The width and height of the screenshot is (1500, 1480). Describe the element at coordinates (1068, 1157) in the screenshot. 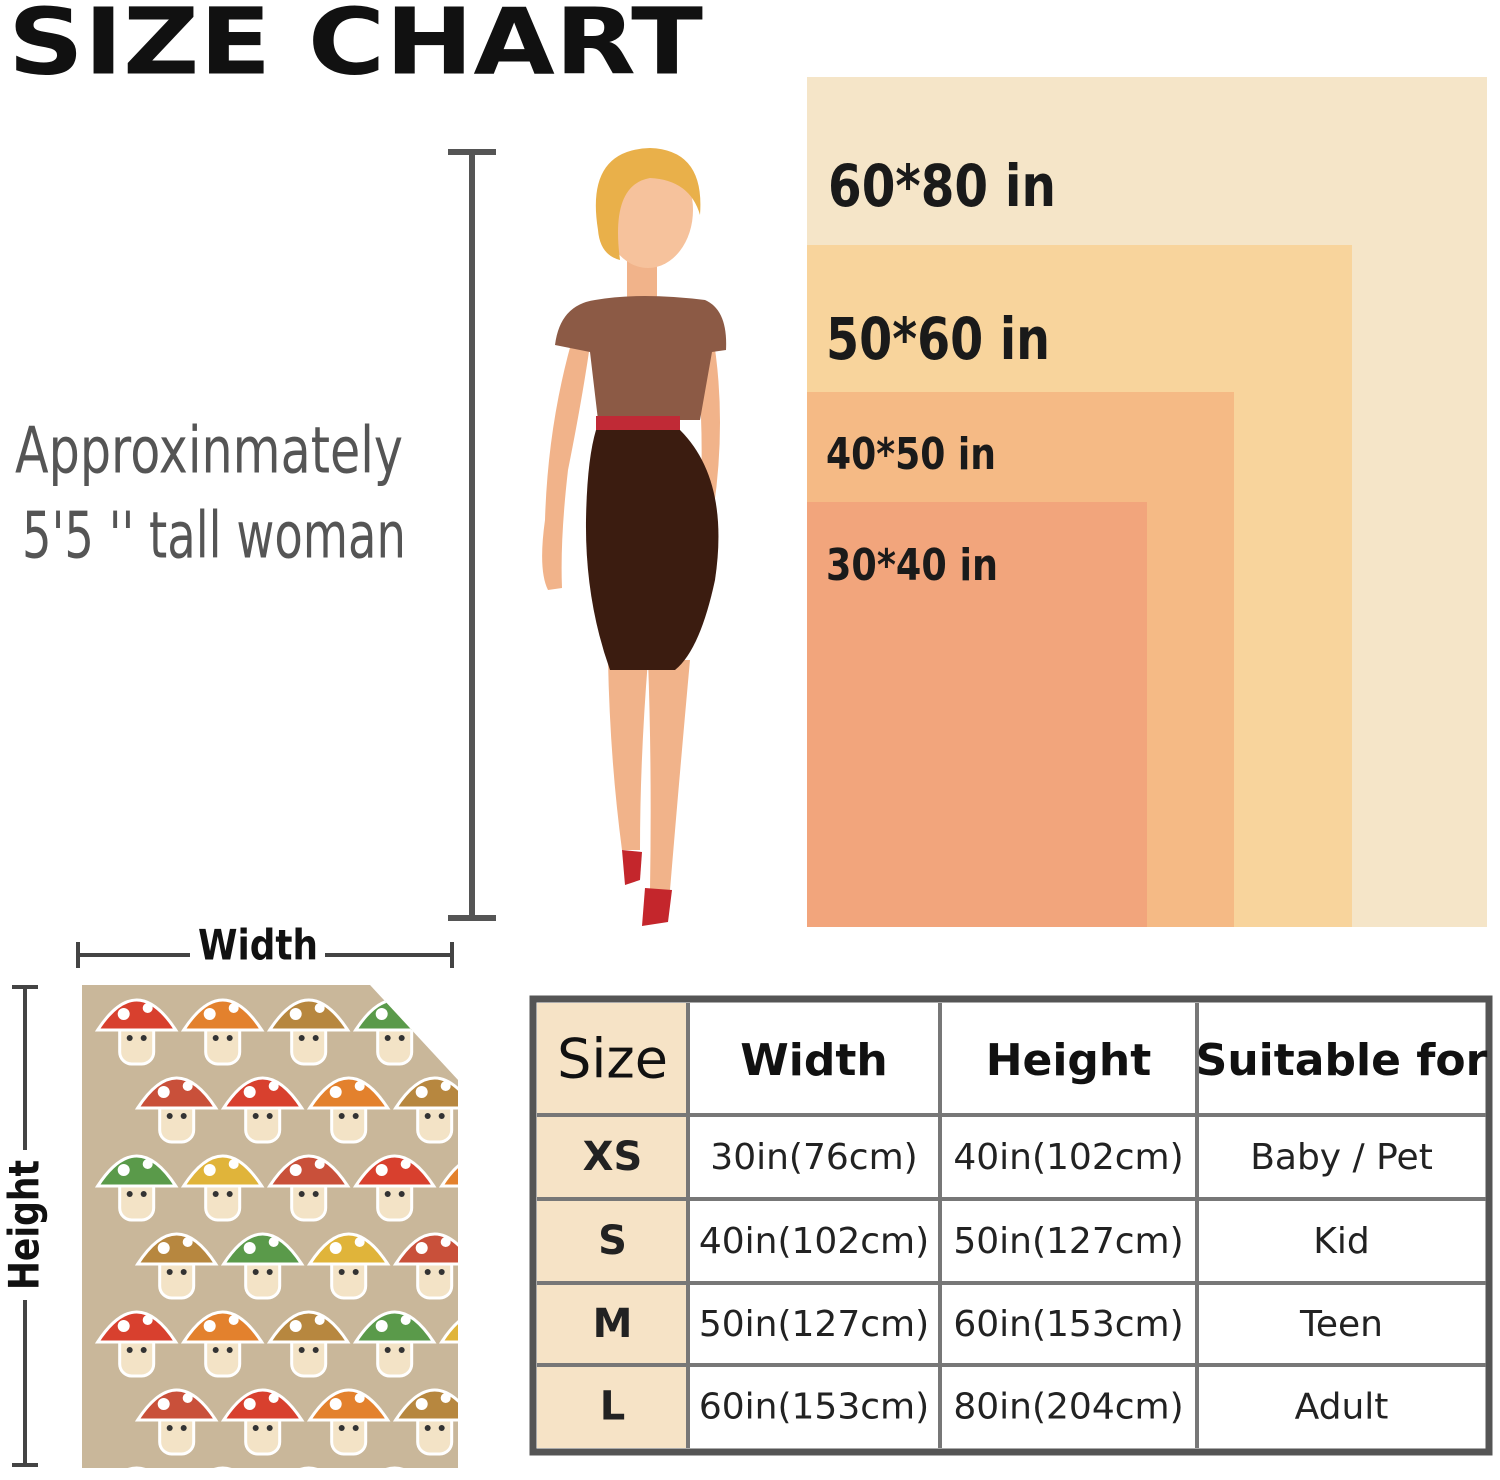

I see `table-cell: 40in(102cm)` at that location.